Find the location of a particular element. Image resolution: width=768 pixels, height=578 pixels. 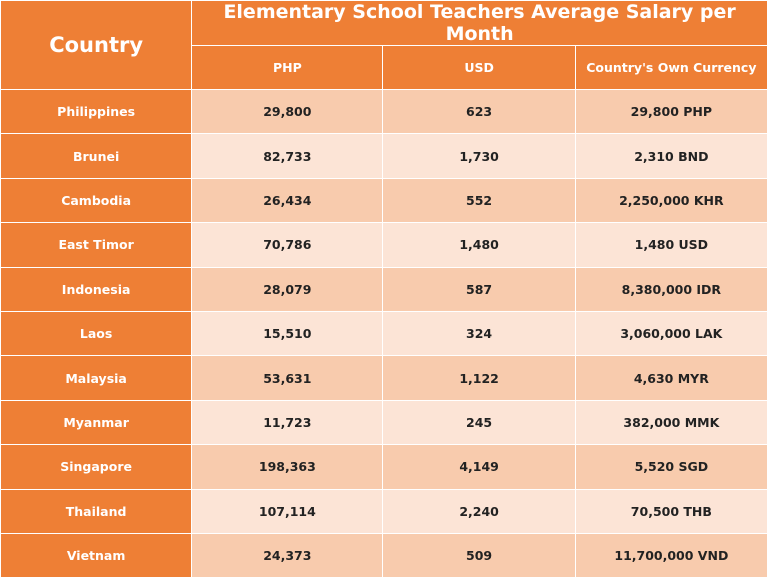

country-cell: Philippines is located at coordinates (96, 111).